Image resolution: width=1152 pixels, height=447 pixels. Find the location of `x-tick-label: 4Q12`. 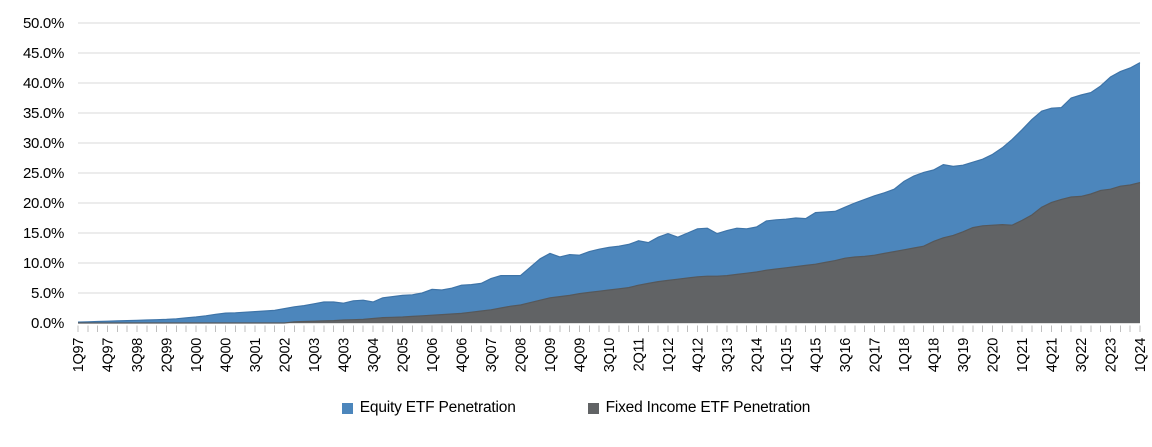

x-tick-label: 4Q12 is located at coordinates (699, 355).